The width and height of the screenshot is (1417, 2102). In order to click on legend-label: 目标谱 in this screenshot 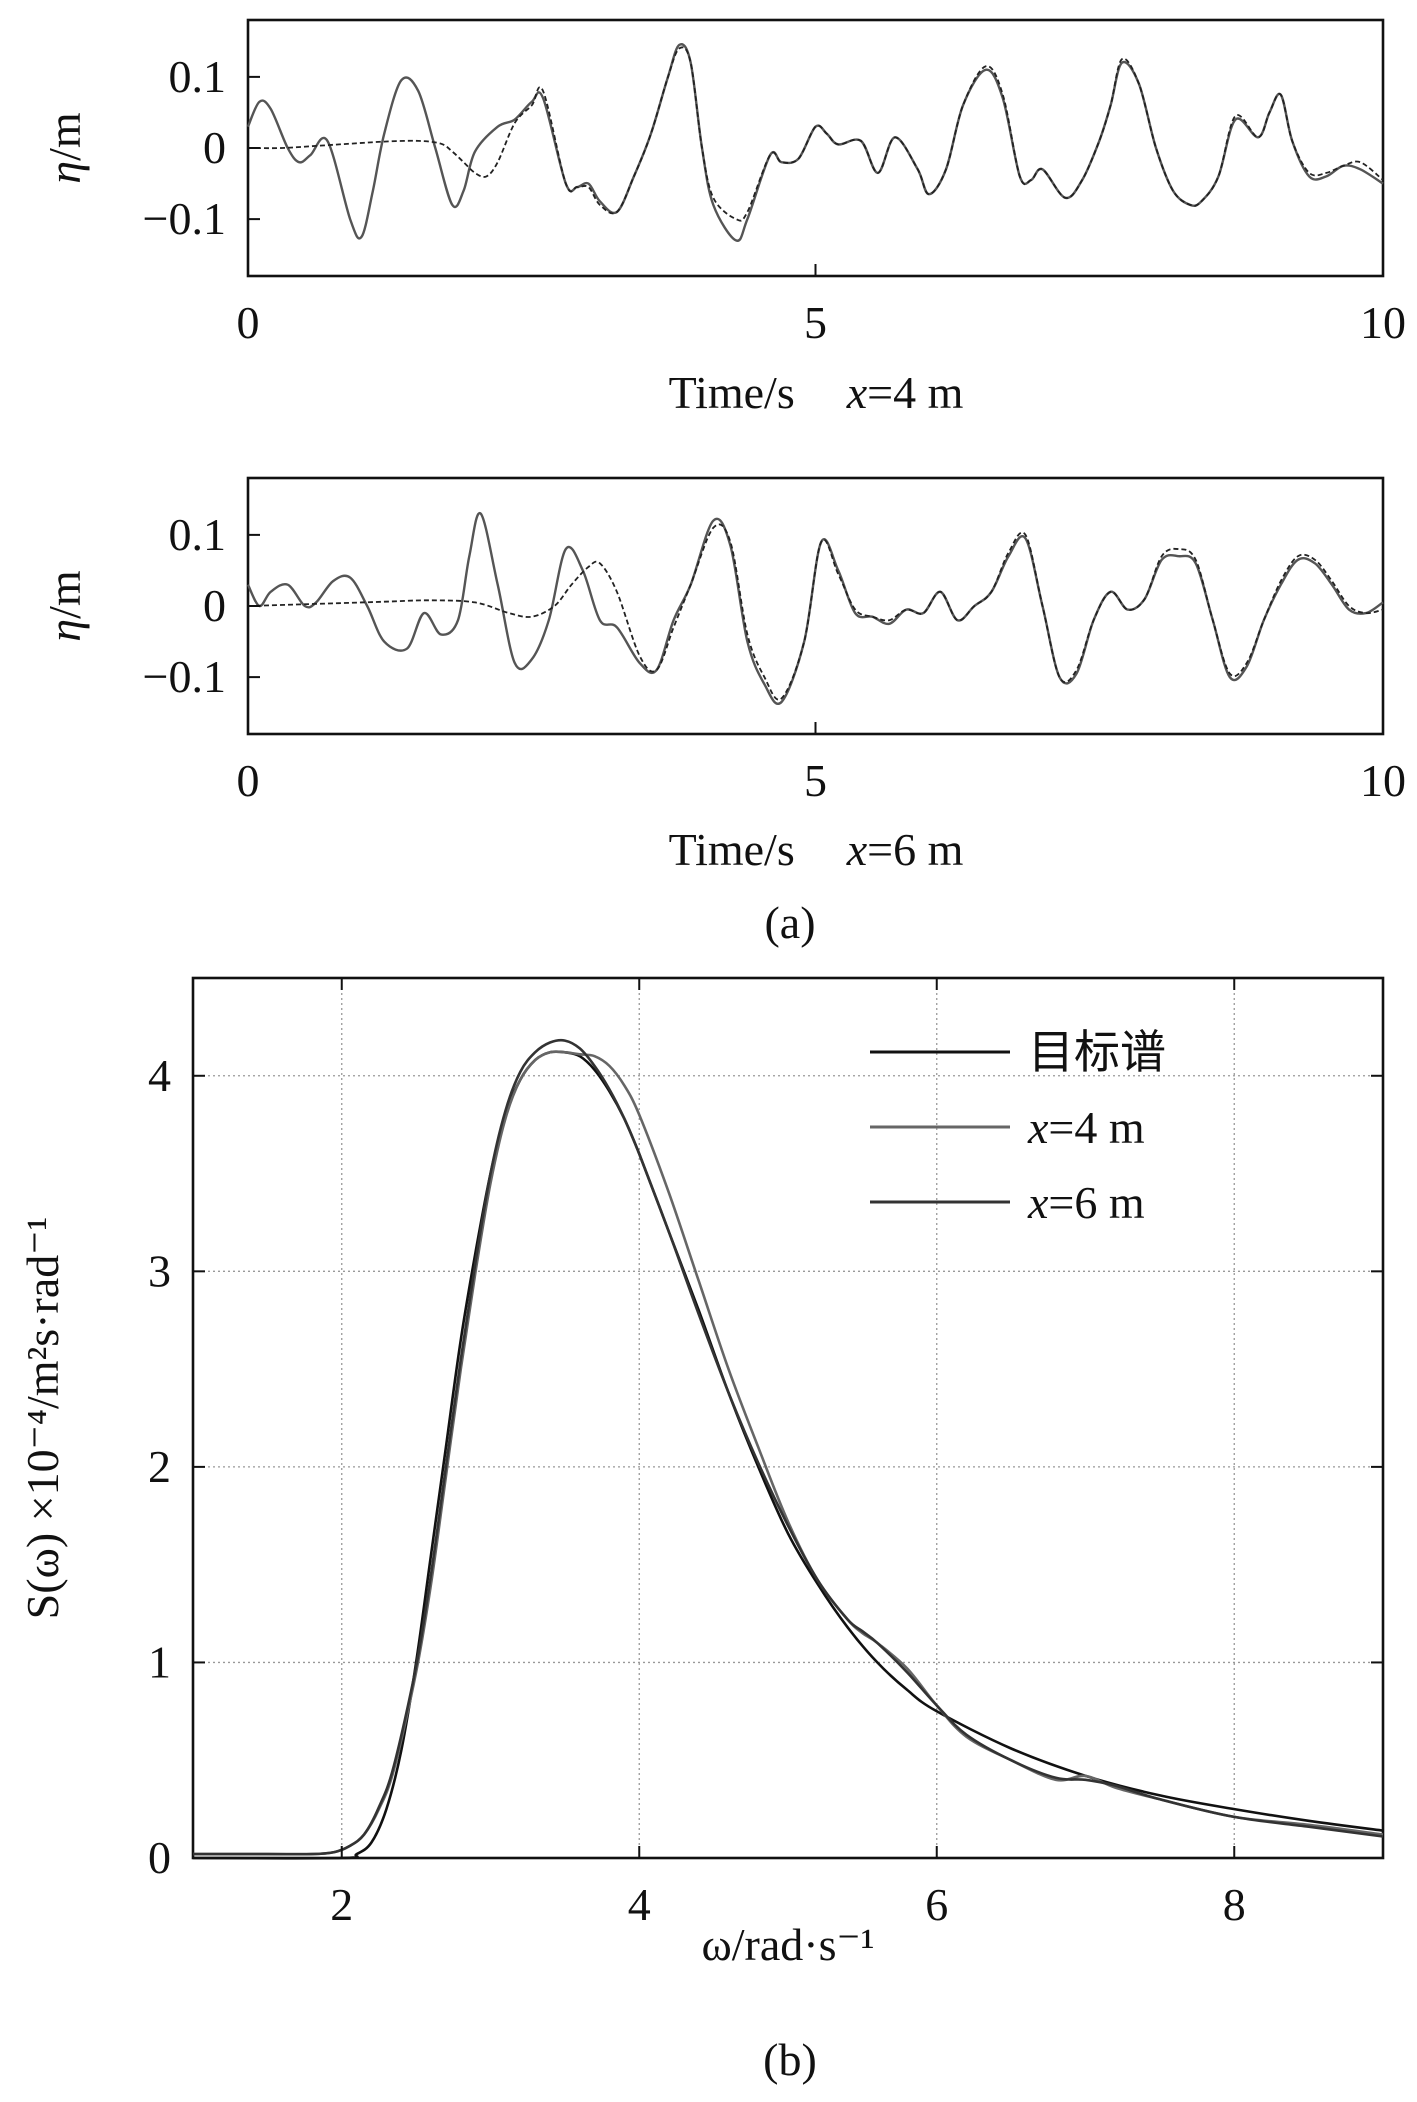, I will do `click(1097, 1052)`.